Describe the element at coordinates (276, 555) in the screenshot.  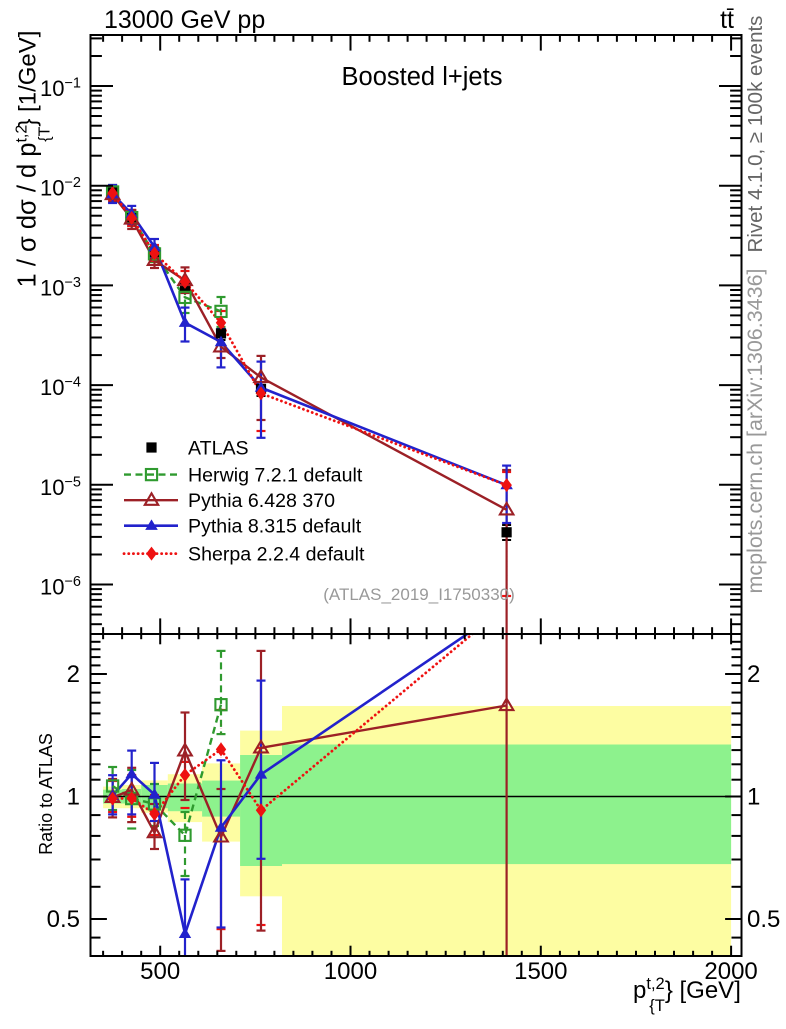
I see `svg-text: Sherpa 2.2.4 default` at that location.